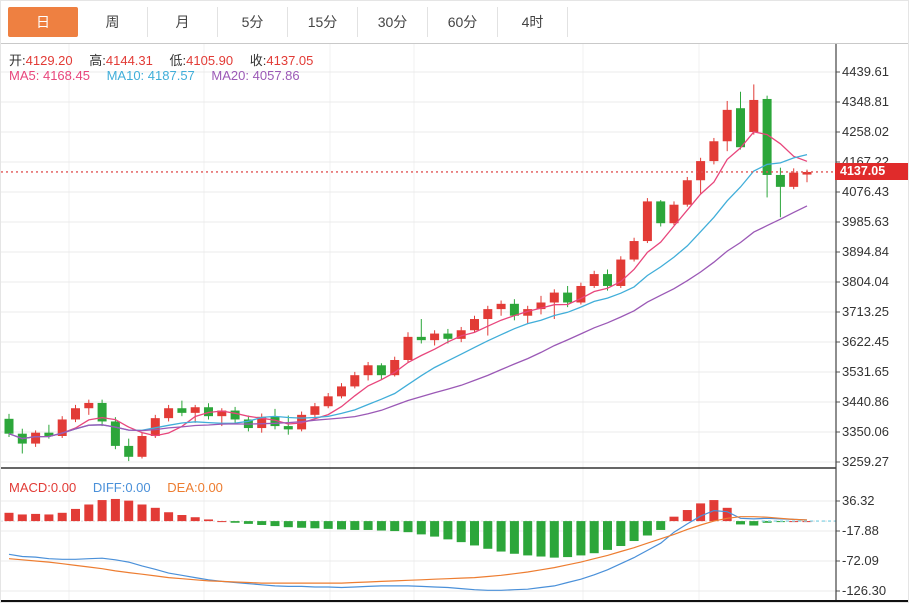 The height and width of the screenshot is (603, 909). What do you see at coordinates (865, 431) in the screenshot?
I see `svg-text: 3350.06` at bounding box center [865, 431].